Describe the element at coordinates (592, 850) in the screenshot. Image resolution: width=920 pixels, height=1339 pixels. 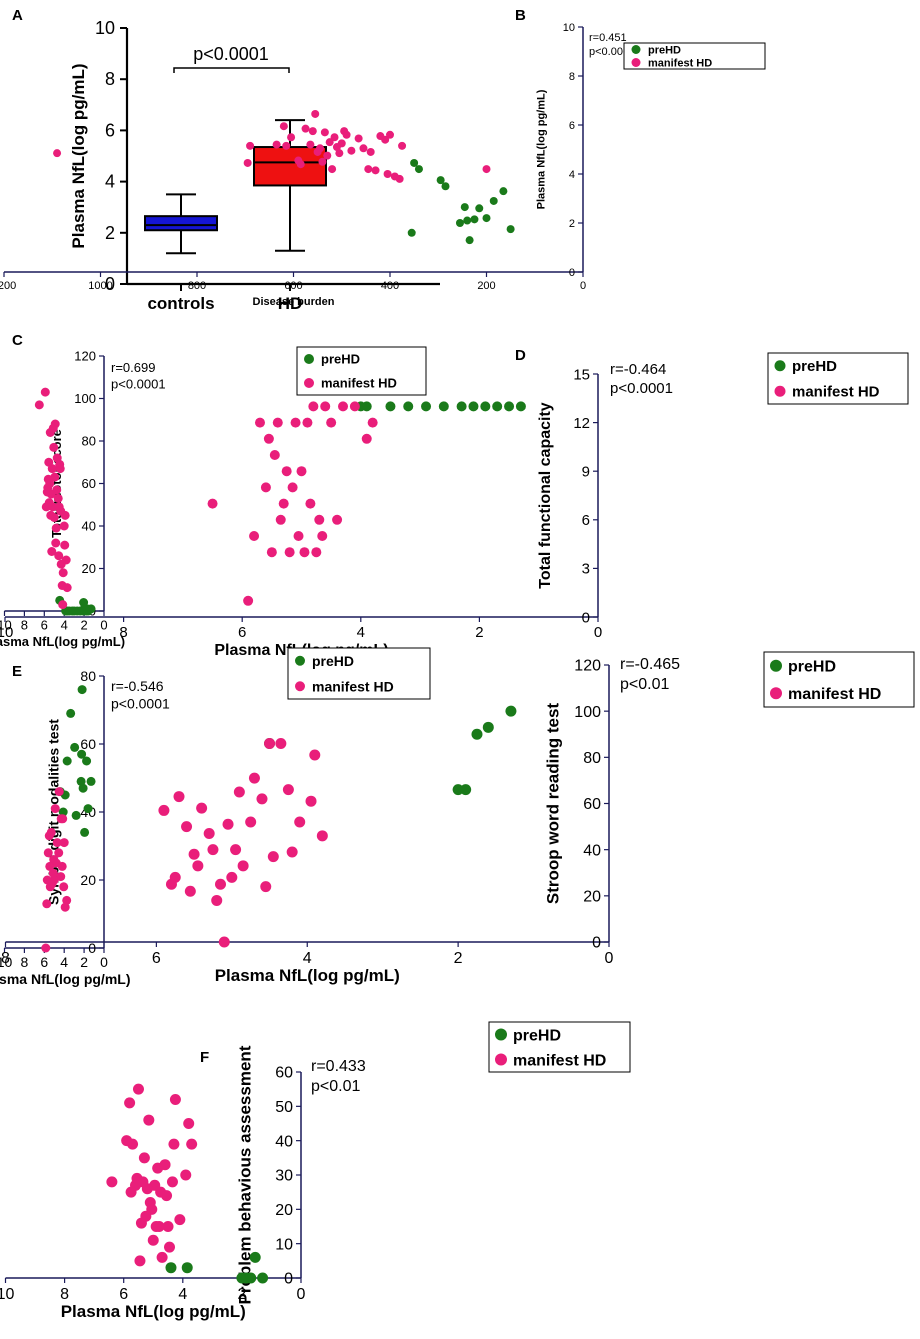
I see `y-tick-label: 40` at that location.